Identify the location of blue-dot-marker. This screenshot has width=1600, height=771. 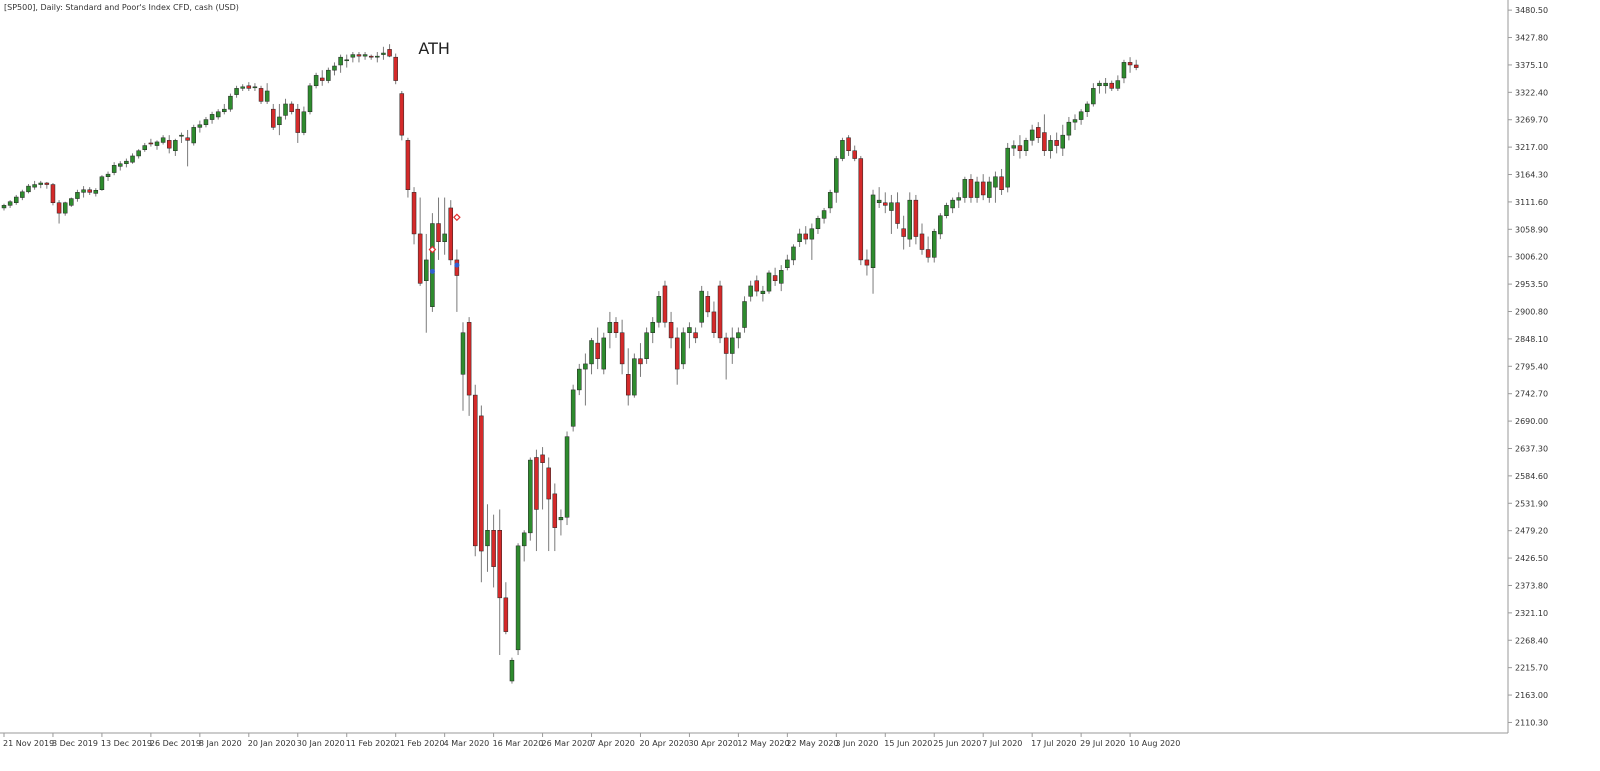
(432, 271).